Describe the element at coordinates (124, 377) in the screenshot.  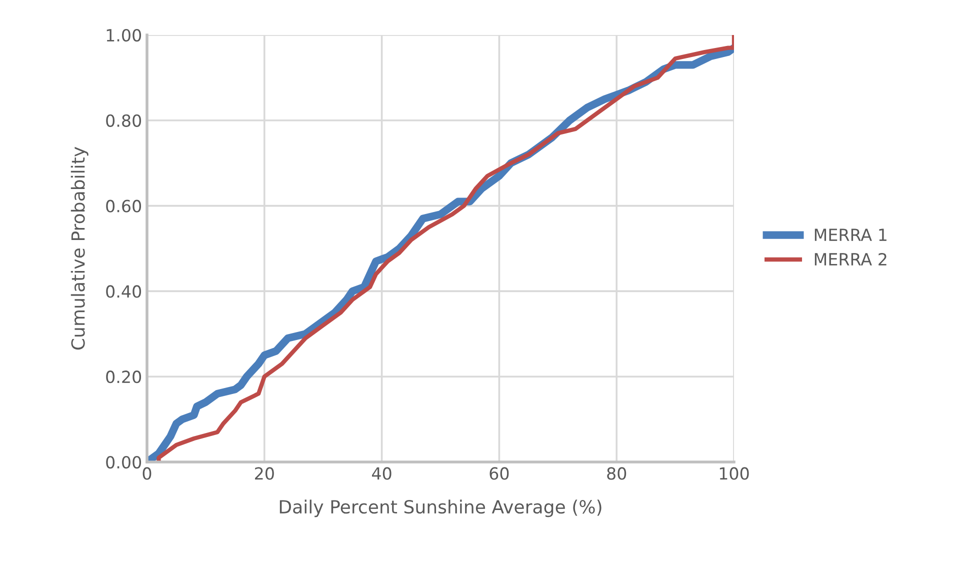
I see `y-tick-label: 0.20` at that location.